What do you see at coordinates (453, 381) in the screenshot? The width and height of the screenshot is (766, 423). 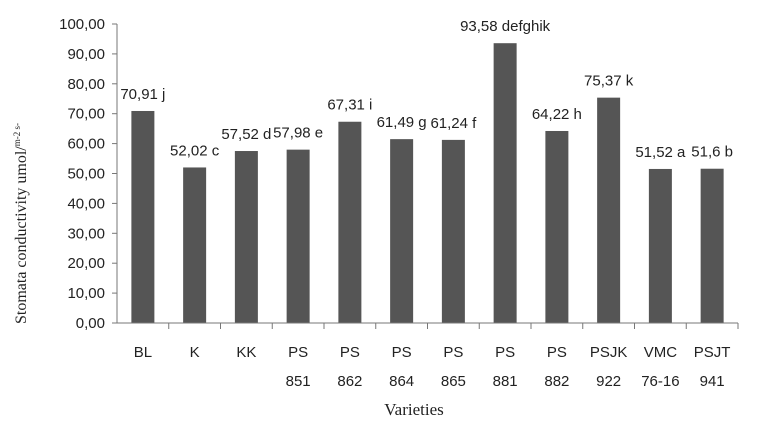 I see `x-tick-label-line2: 865` at bounding box center [453, 381].